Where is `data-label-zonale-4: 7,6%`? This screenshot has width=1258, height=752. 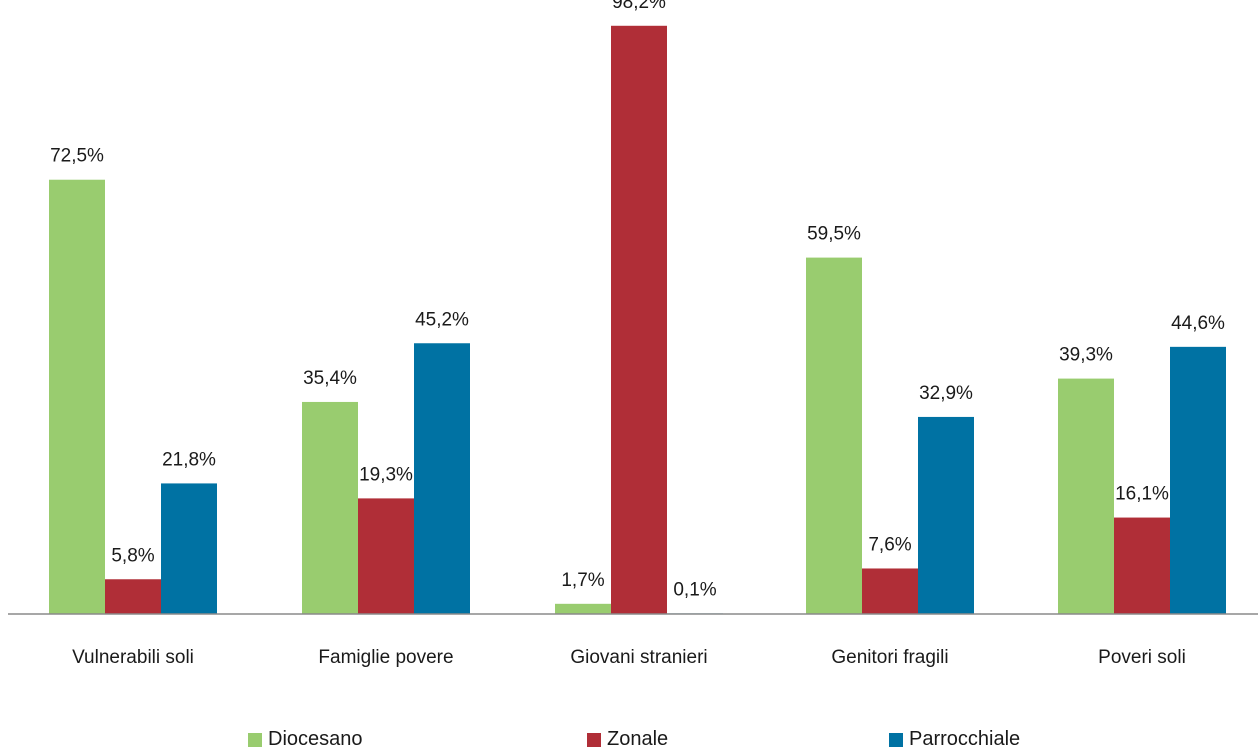
data-label-zonale-4: 7,6% is located at coordinates (889, 544).